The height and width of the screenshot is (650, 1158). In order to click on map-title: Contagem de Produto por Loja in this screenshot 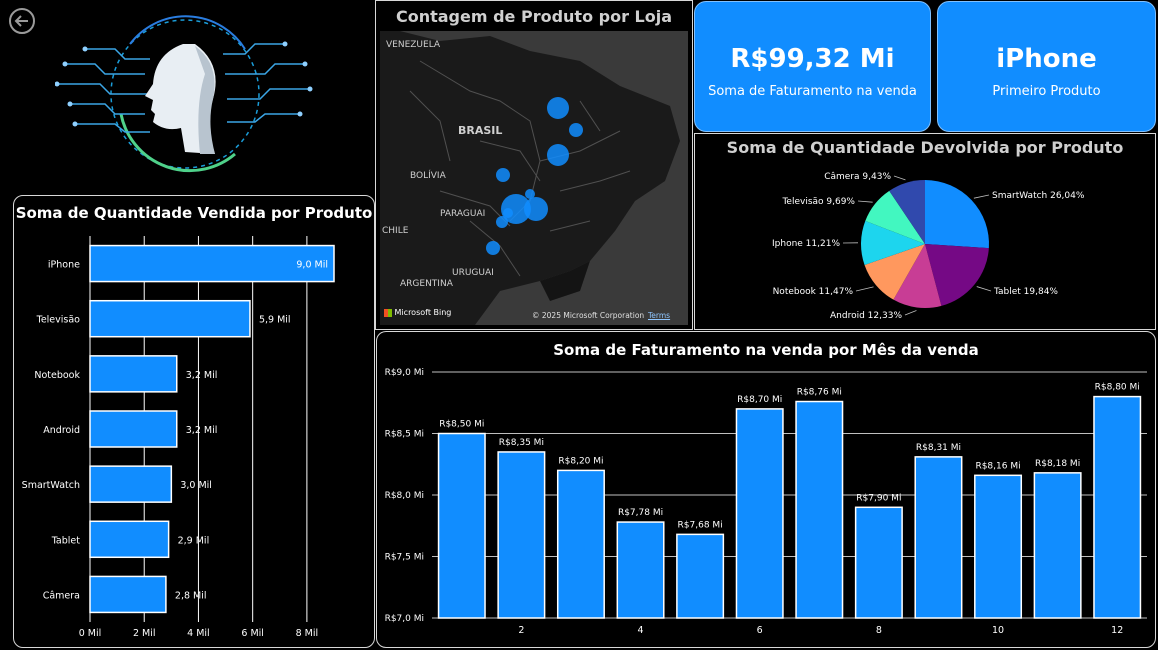, I will do `click(534, 16)`.